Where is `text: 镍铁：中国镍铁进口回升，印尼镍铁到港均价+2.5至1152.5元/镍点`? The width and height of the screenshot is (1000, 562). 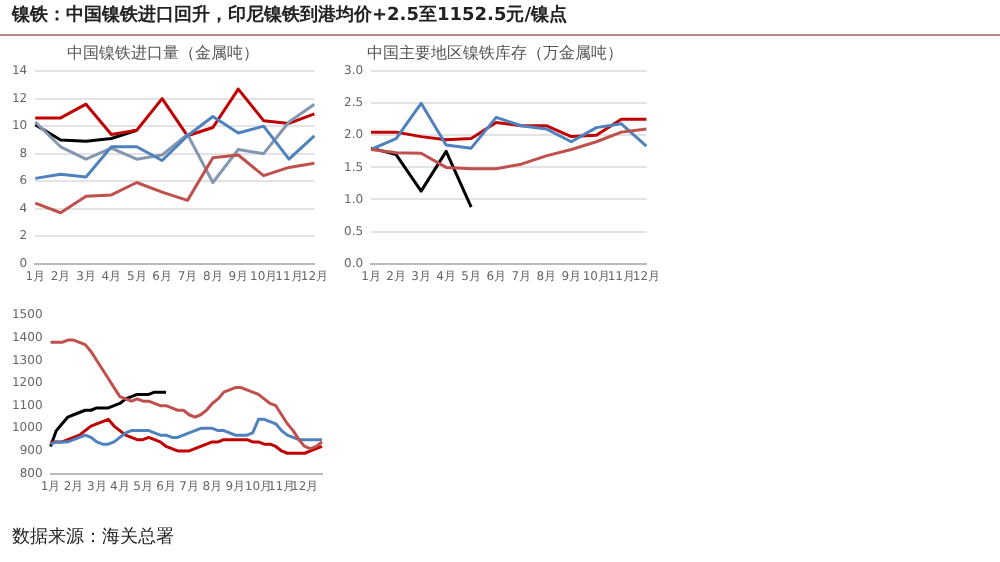 text: 镍铁：中国镍铁进口回升，印尼镍铁到港均价+2.5至1152.5元/镍点 is located at coordinates (290, 16).